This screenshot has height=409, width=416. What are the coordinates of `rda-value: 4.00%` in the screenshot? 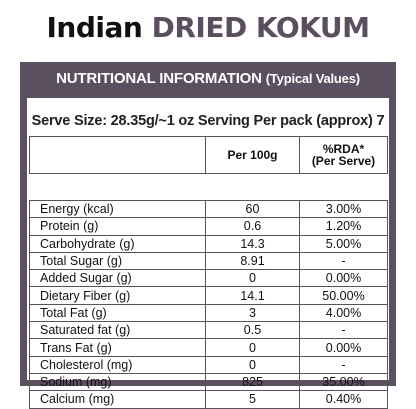 It's located at (343, 313).